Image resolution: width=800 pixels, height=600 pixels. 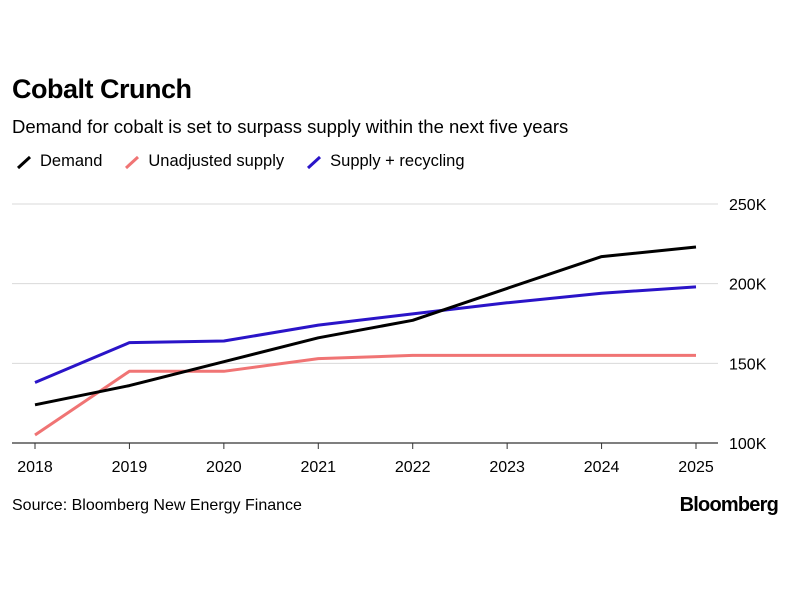 I want to click on series-line-unadjusted-supply, so click(x=365, y=395).